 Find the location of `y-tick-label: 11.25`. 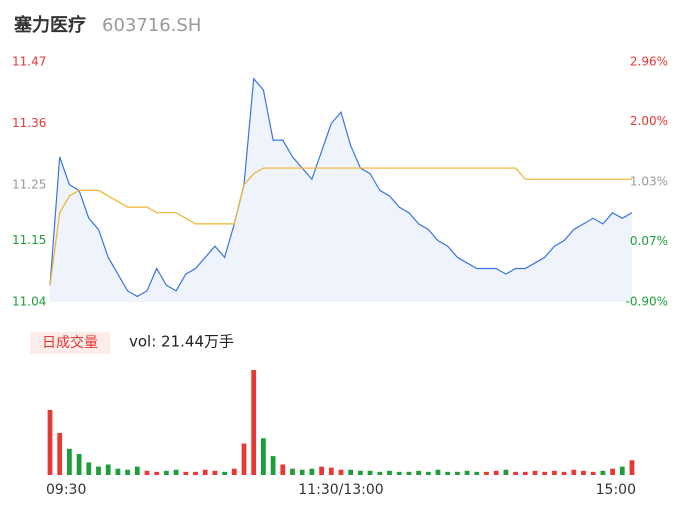

y-tick-label: 11.25 is located at coordinates (29, 184).